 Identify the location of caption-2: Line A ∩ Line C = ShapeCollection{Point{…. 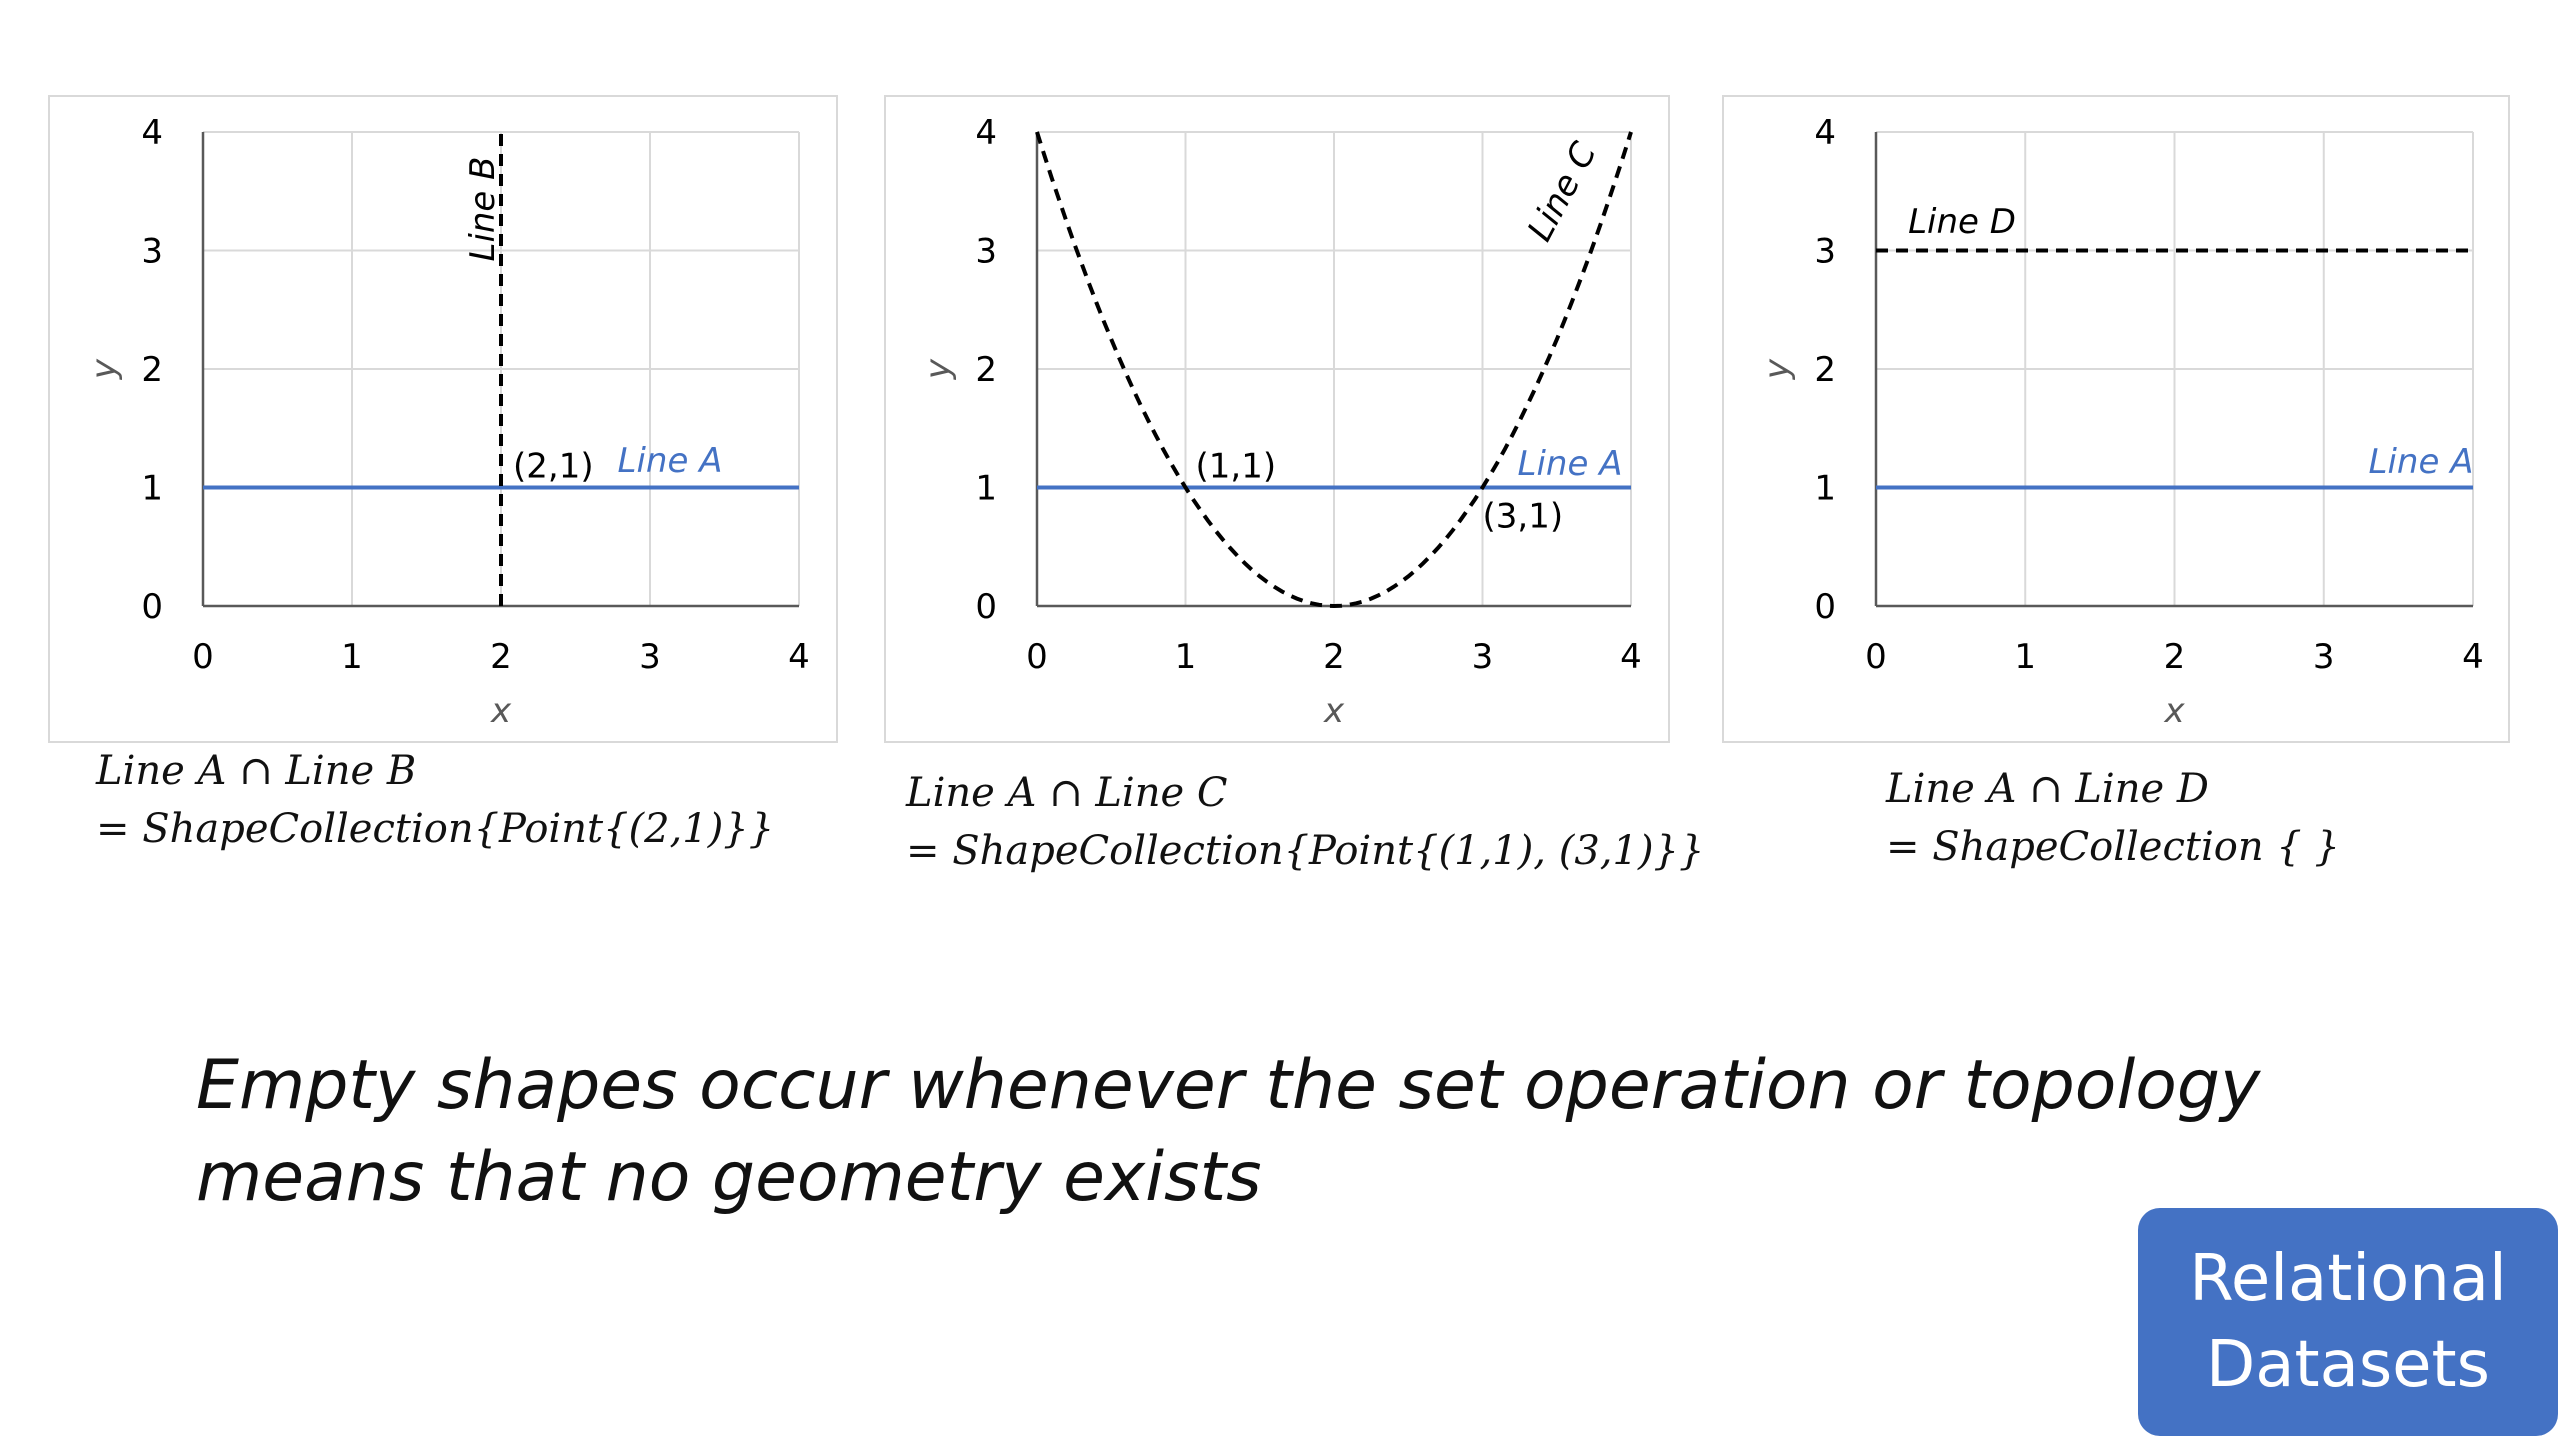
(1305, 822).